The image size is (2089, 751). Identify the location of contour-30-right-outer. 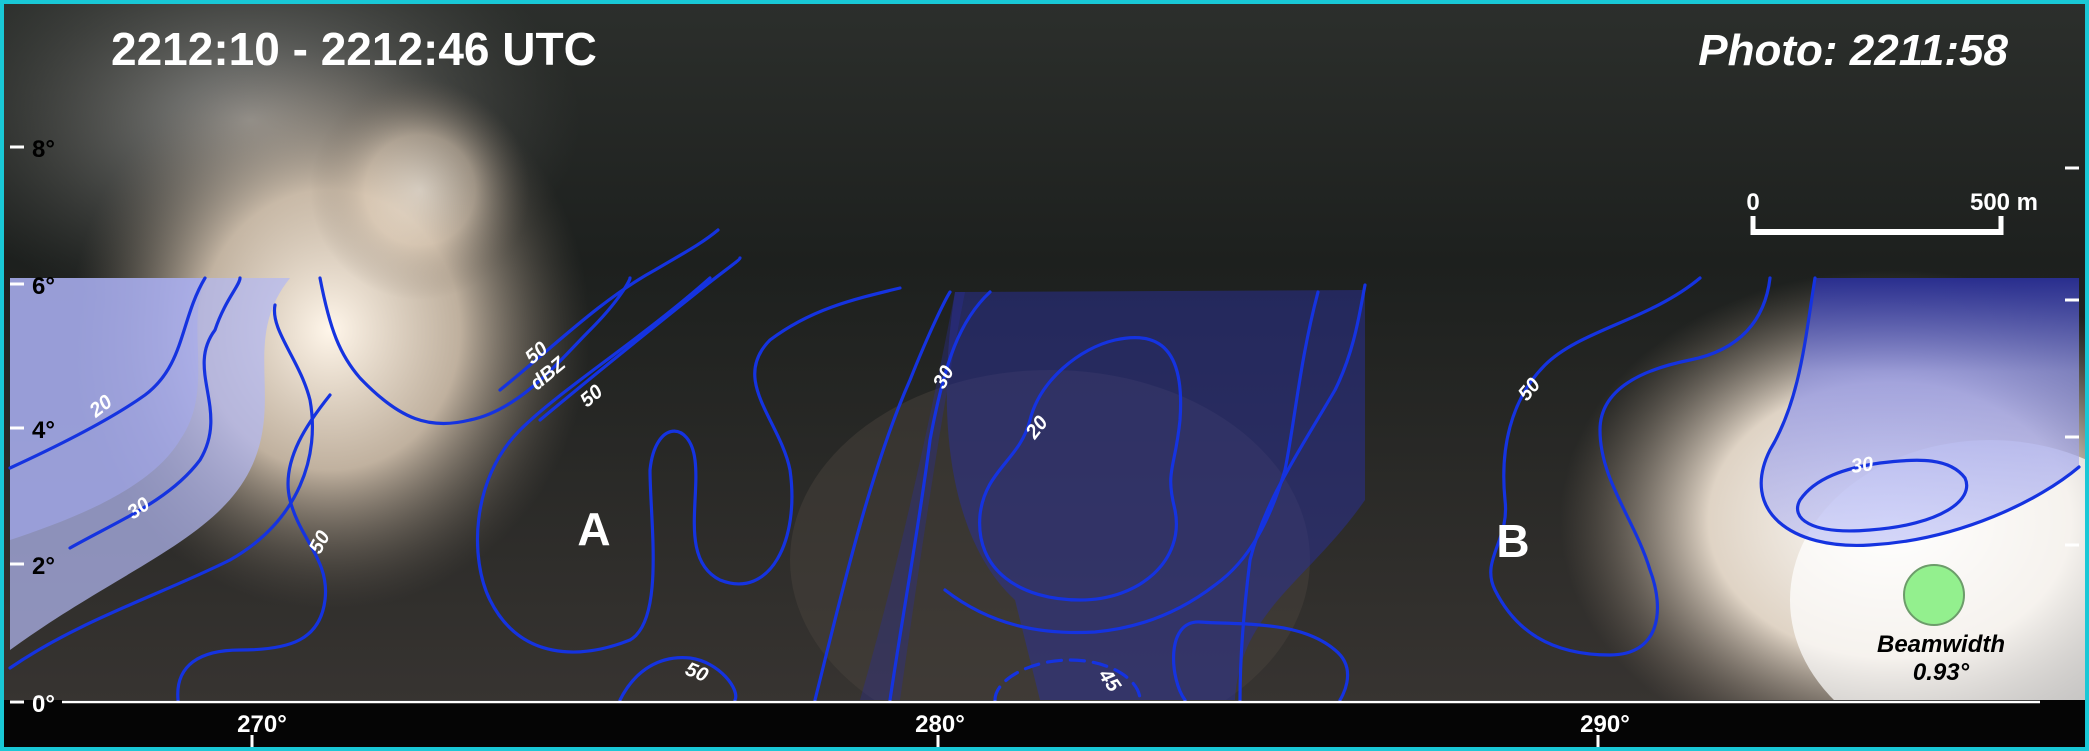
(1920, 412).